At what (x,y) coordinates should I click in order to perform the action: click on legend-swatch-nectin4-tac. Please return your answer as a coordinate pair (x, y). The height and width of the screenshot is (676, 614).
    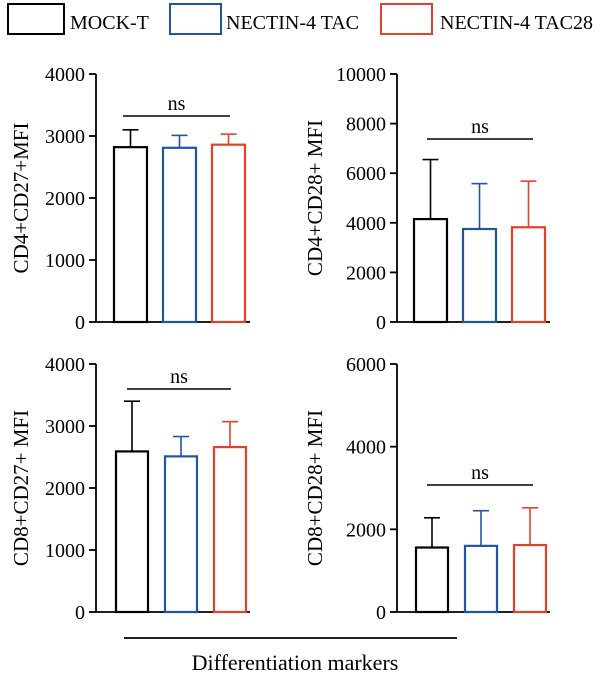
    Looking at the image, I should click on (195, 19).